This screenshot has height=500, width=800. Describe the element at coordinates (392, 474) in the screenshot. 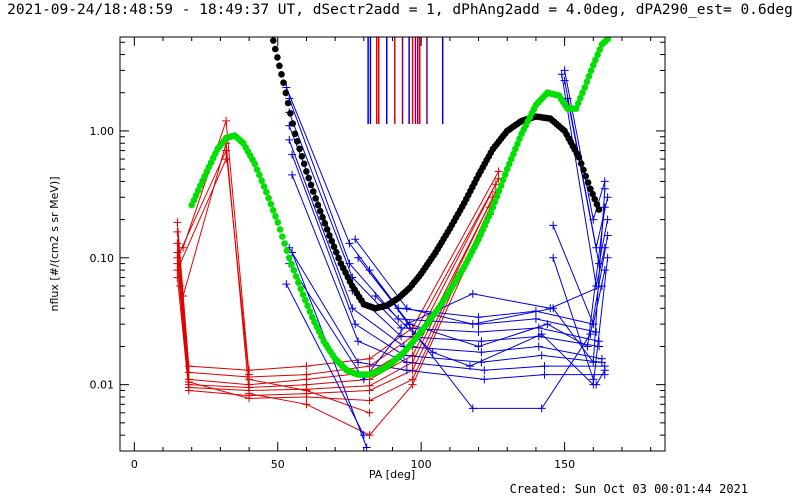

I see `x-axis-label: PA [deg]` at that location.